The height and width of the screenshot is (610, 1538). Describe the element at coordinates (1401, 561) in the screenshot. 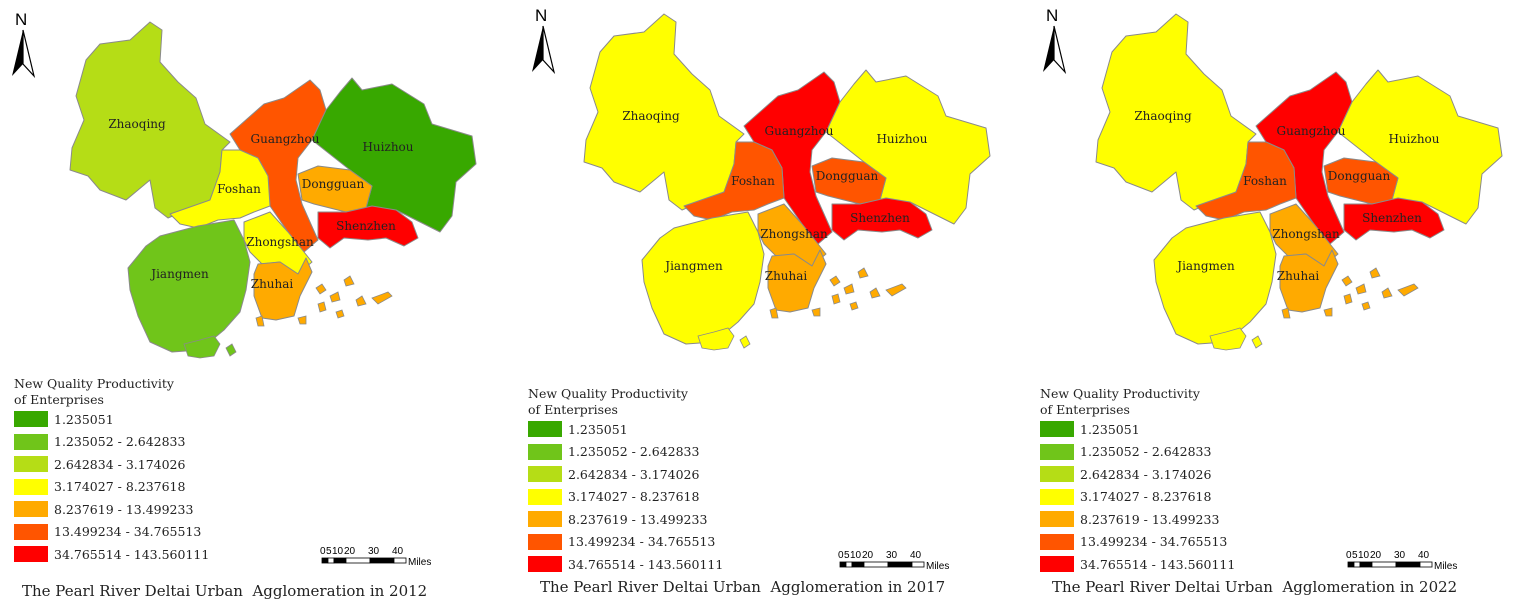

I see `scale-bar-graphic: 0 5 10 20 30 40 Miles` at that location.